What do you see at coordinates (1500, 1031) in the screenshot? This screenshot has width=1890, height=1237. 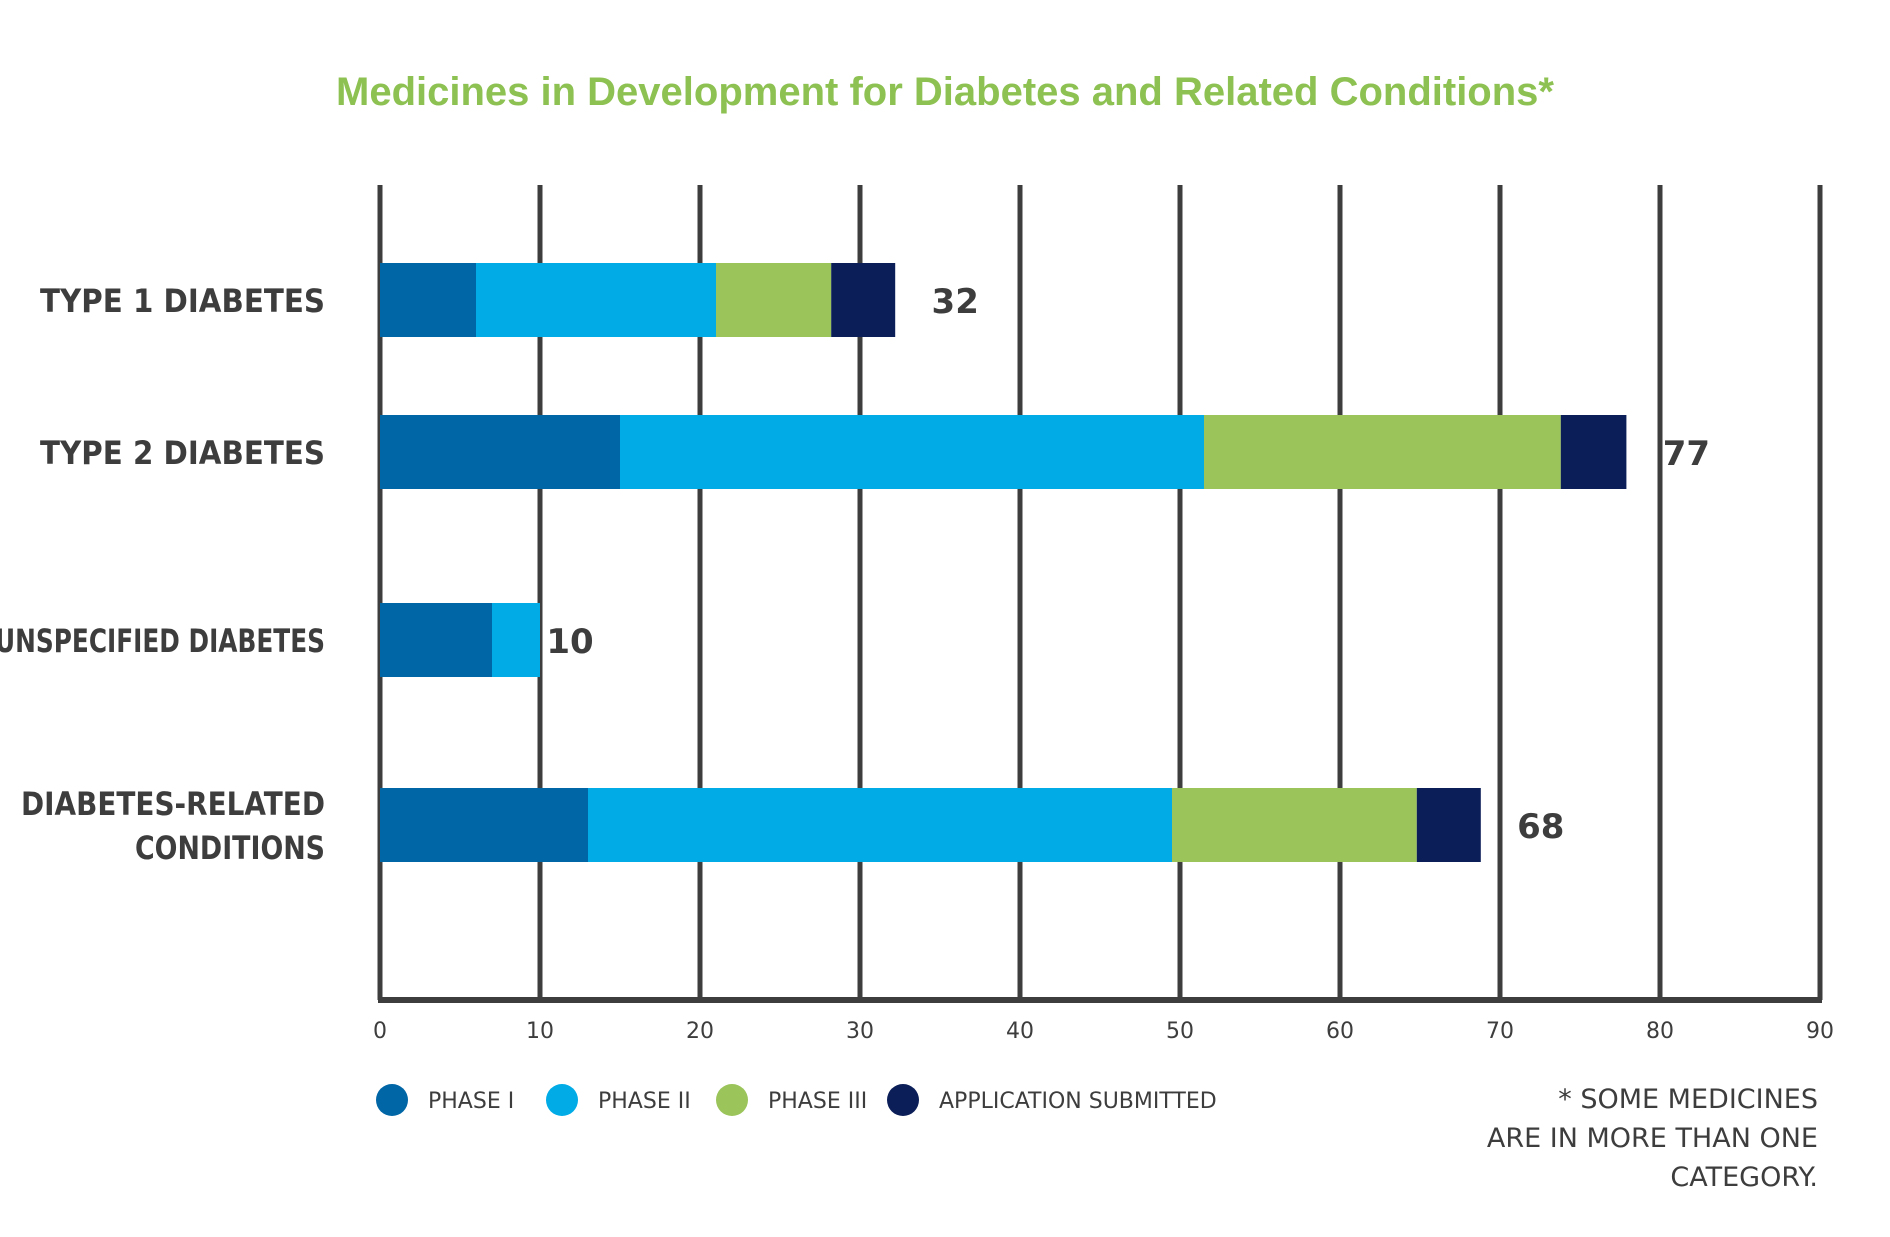 I see `x-tick-label: 70` at bounding box center [1500, 1031].